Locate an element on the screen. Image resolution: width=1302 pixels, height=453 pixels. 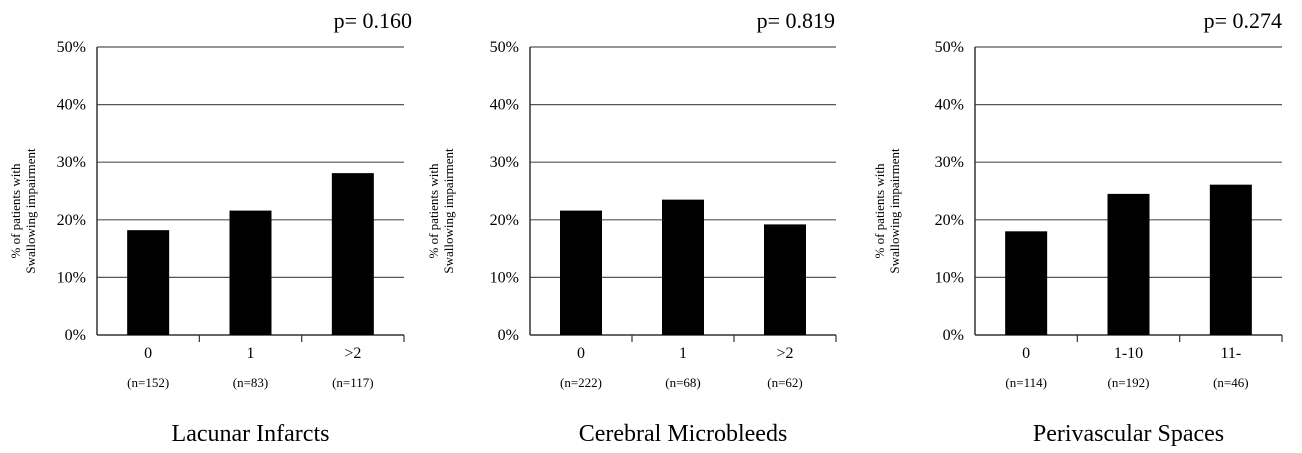
chart-title: Lacunar Infarcts is located at coordinates (251, 434).